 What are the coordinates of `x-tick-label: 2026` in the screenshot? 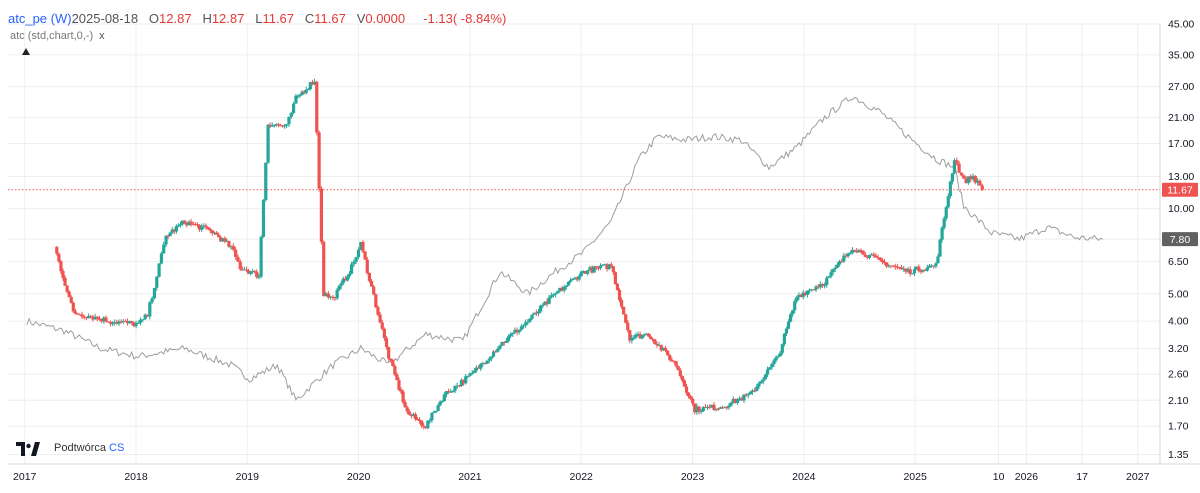 It's located at (1027, 477).